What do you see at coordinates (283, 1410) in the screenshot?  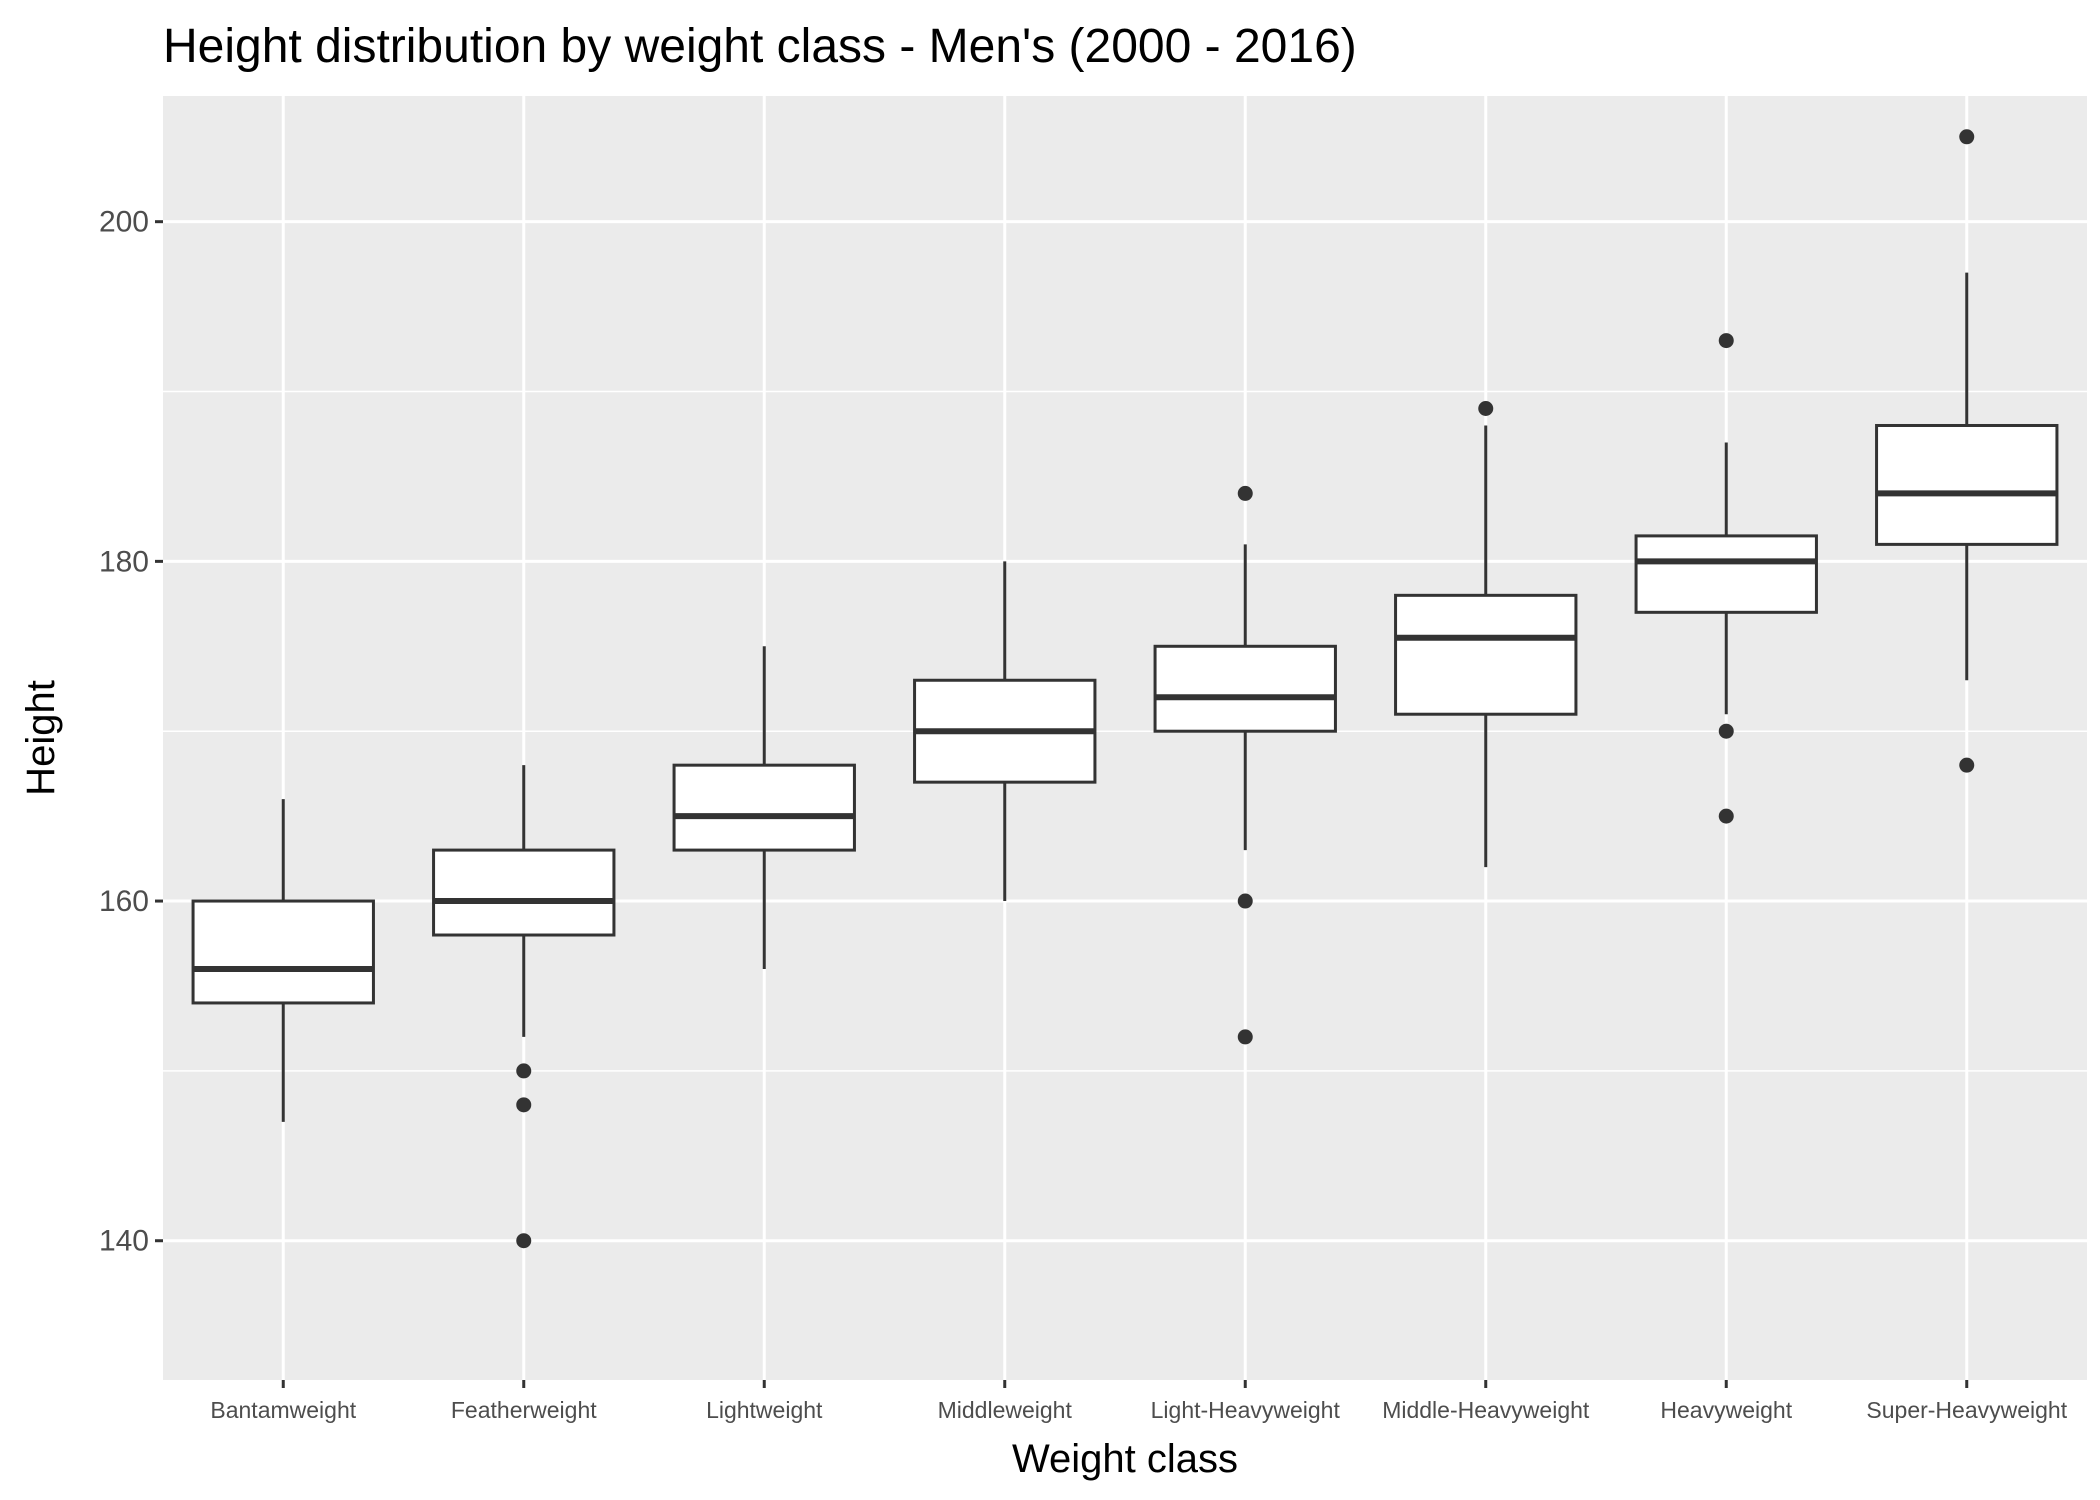 I see `x-tick-label: Bantamweight` at bounding box center [283, 1410].